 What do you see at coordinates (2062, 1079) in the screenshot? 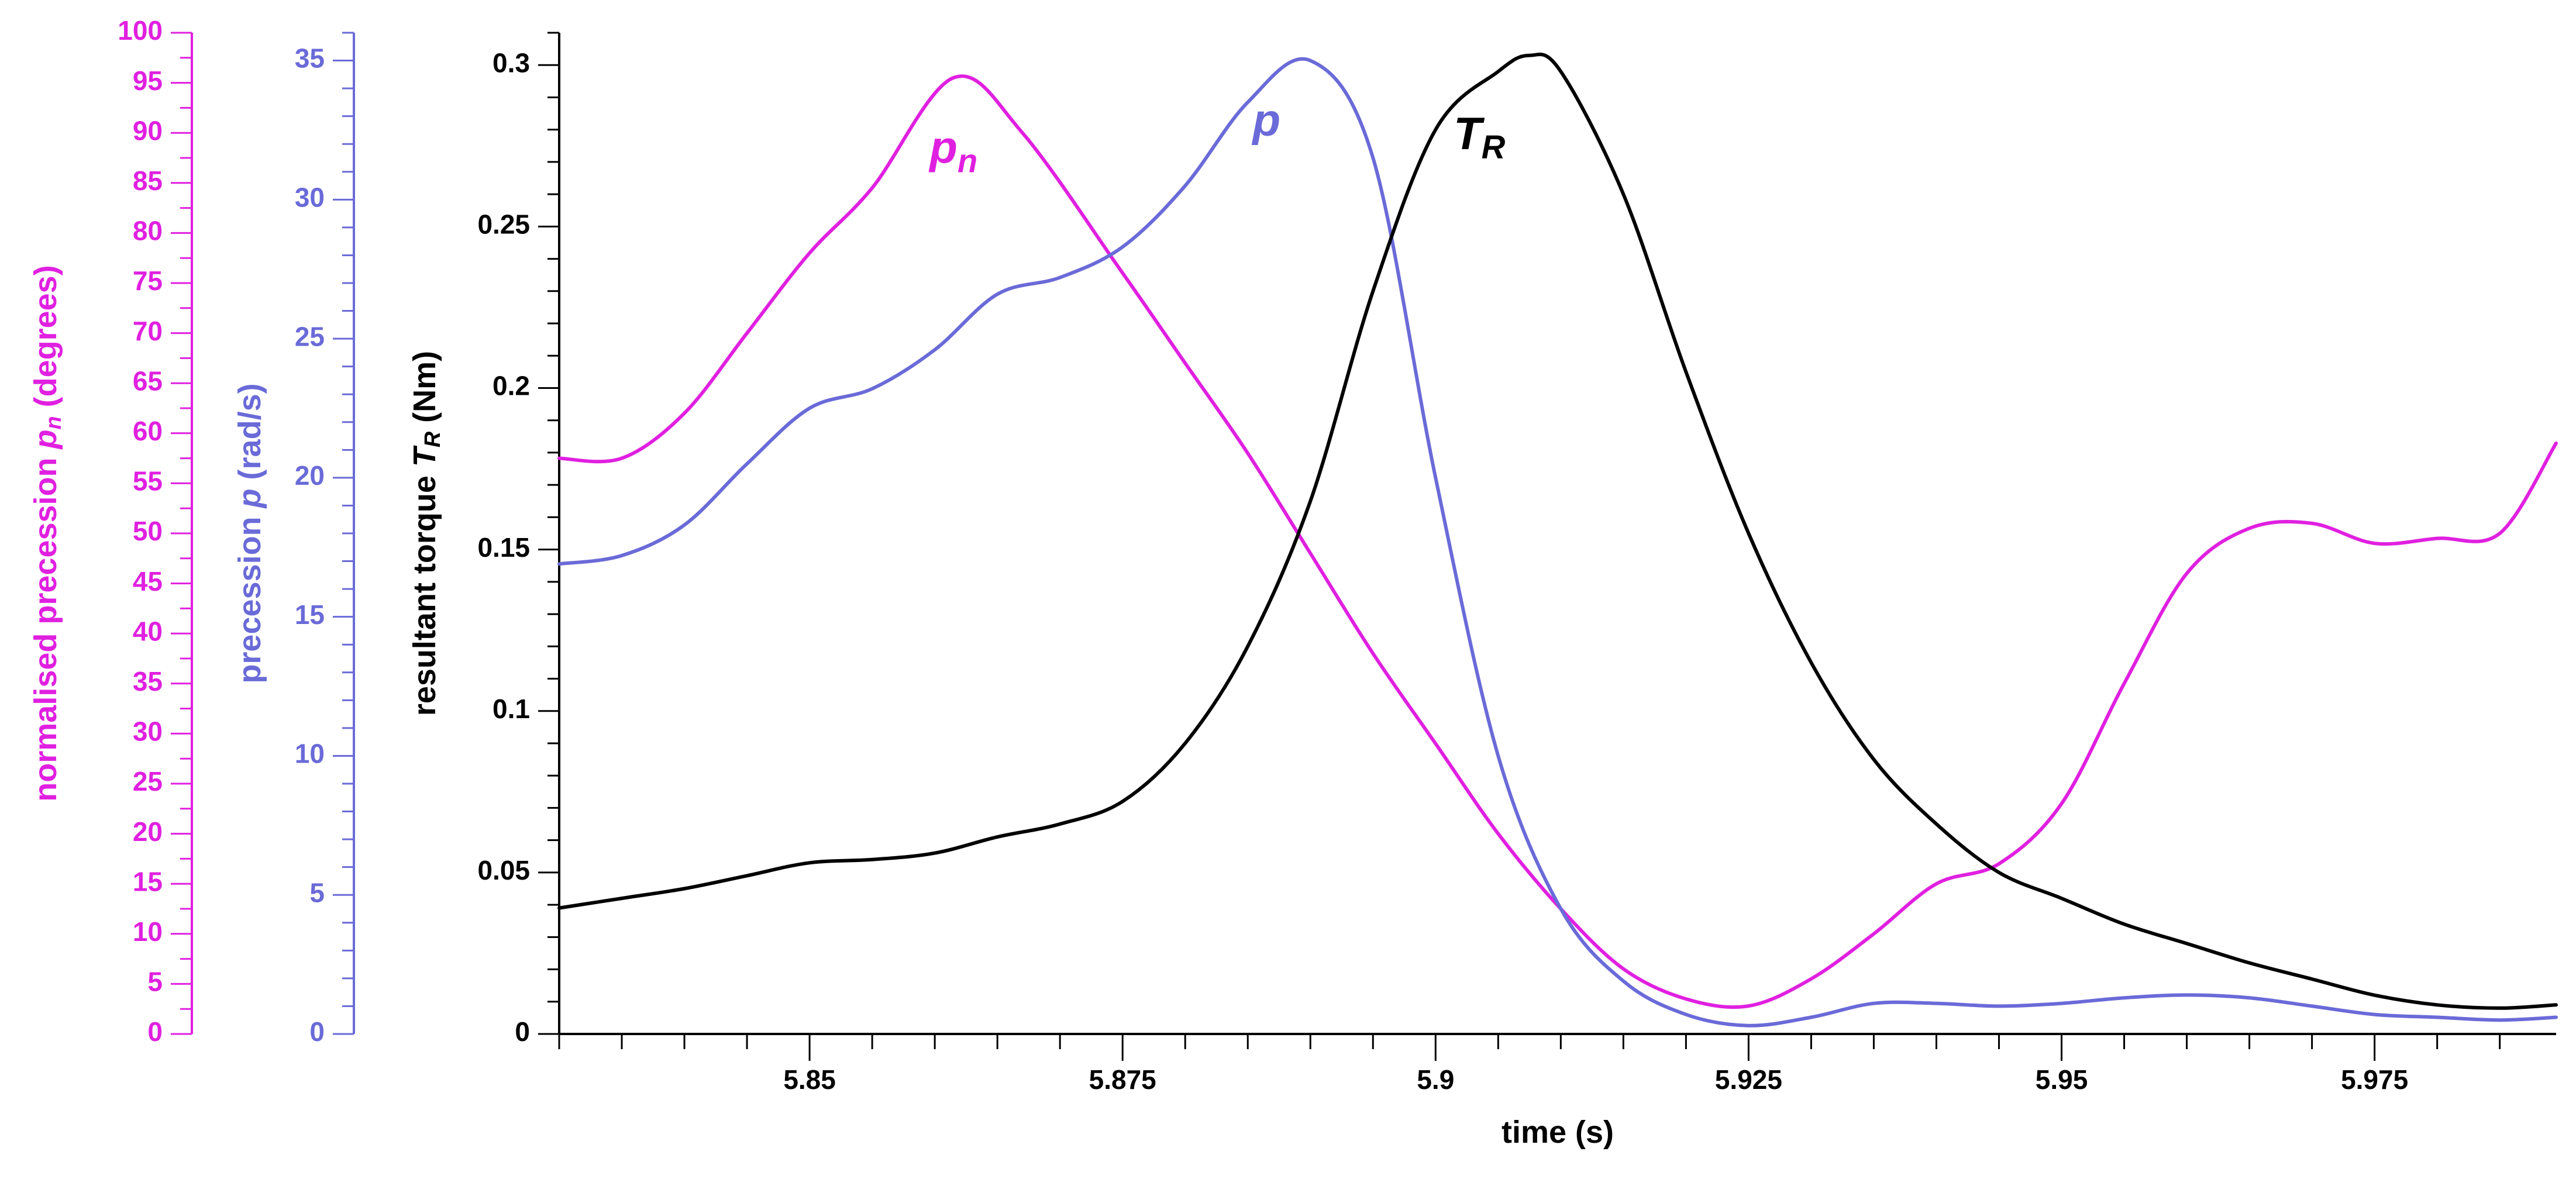
I see `x-tick-label: 5.95` at bounding box center [2062, 1079].